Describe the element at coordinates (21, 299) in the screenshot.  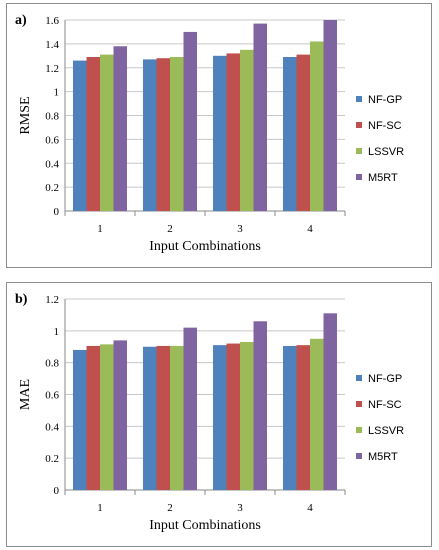
I see `panel-label: b)` at that location.